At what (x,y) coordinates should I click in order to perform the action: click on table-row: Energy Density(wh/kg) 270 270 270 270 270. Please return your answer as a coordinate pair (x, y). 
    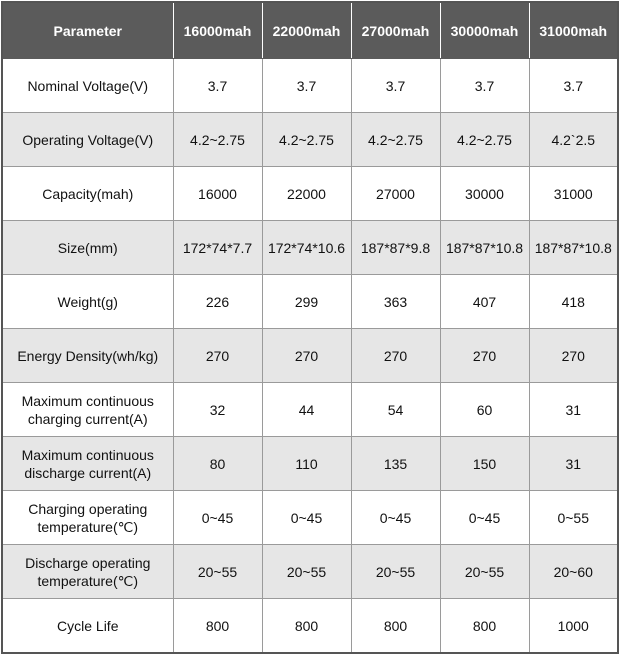
    Looking at the image, I should click on (310, 355).